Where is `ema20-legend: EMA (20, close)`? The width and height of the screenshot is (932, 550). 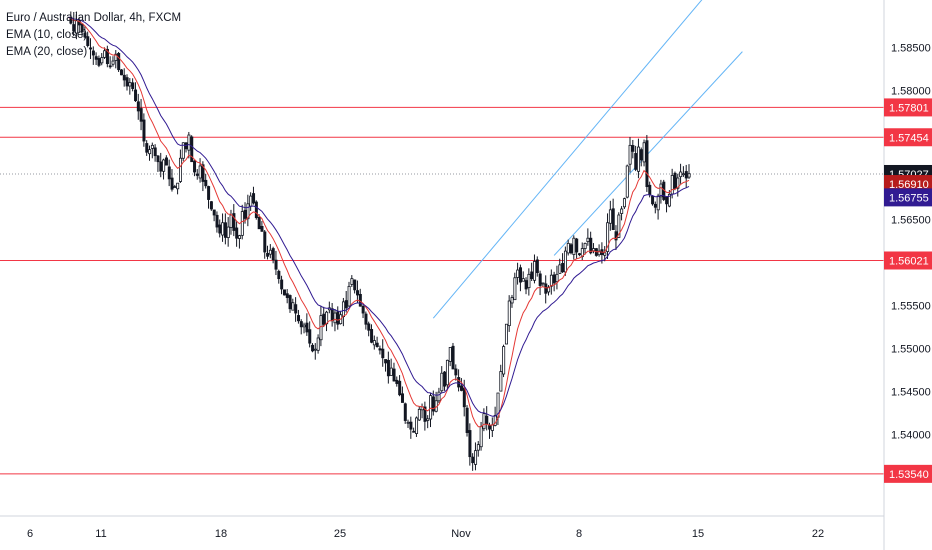 ema20-legend: EMA (20, close) is located at coordinates (47, 52).